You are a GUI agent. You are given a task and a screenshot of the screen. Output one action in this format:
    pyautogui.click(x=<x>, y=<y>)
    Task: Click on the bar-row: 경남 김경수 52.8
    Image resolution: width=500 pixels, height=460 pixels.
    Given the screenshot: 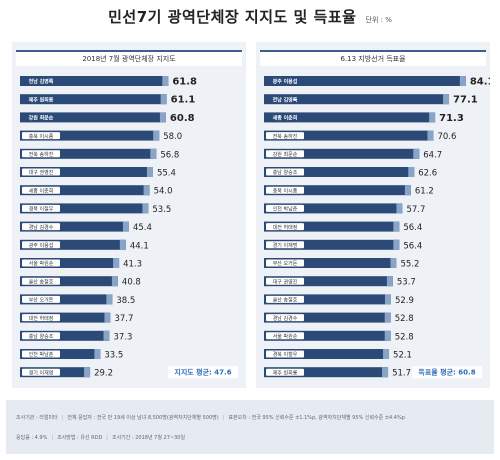 What is the action you would take?
    pyautogui.click(x=339, y=318)
    